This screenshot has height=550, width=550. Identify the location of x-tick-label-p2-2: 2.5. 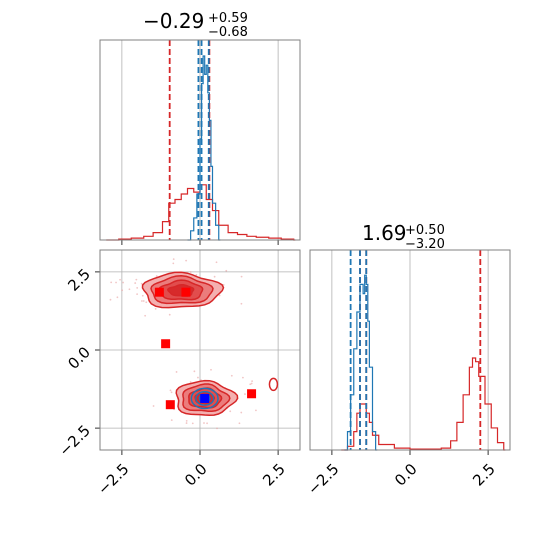
(484, 475).